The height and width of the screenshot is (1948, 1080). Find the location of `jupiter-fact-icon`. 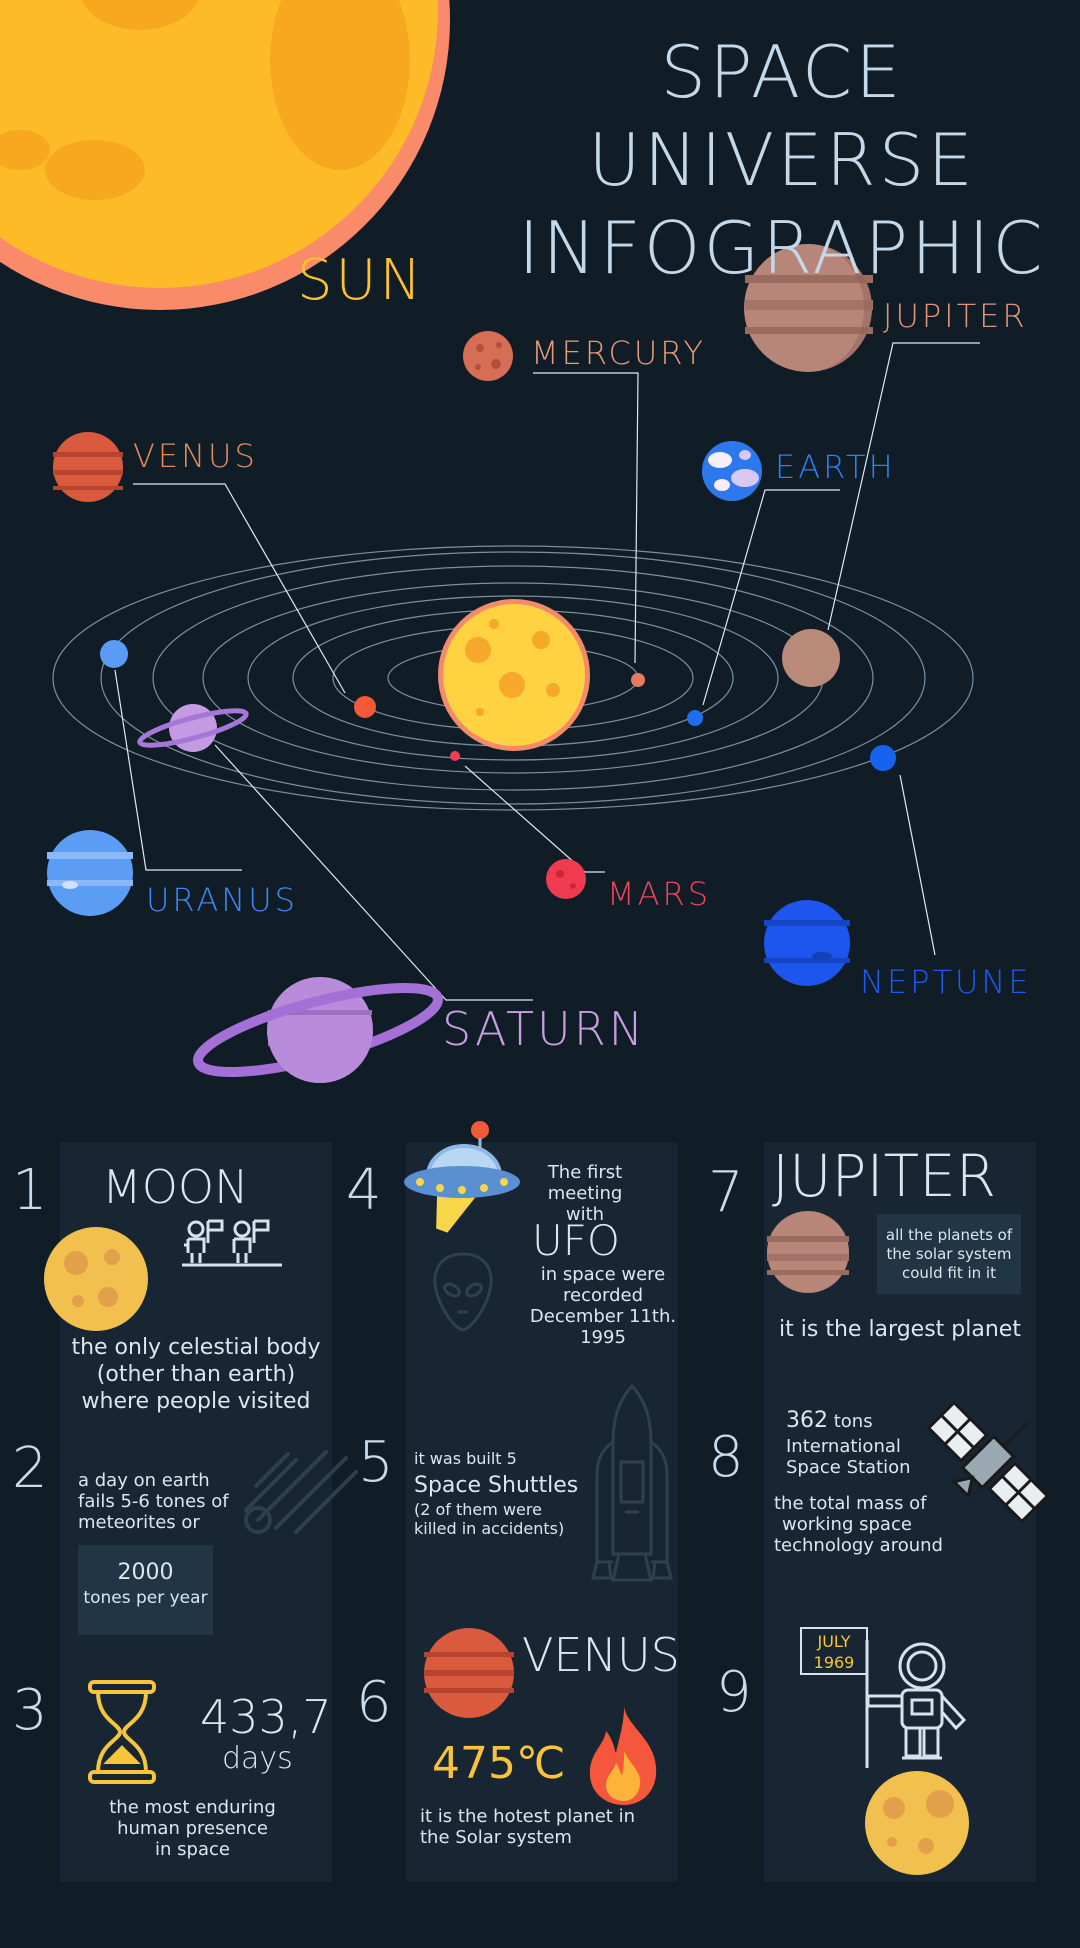

jupiter-fact-icon is located at coordinates (808, 1252).